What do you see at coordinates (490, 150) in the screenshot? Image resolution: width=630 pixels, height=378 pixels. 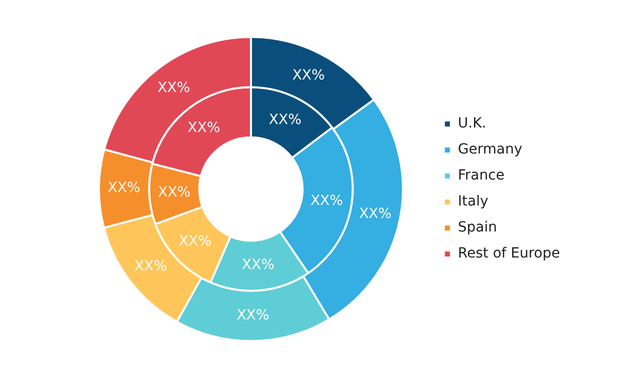 I see `legend-label: Germany` at bounding box center [490, 150].